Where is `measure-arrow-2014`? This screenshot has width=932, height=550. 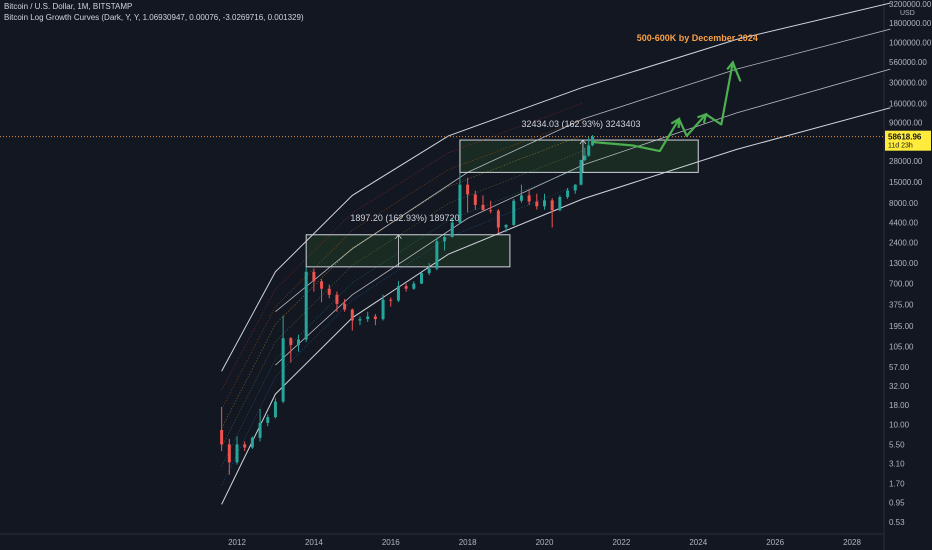 measure-arrow-2014 is located at coordinates (398, 237).